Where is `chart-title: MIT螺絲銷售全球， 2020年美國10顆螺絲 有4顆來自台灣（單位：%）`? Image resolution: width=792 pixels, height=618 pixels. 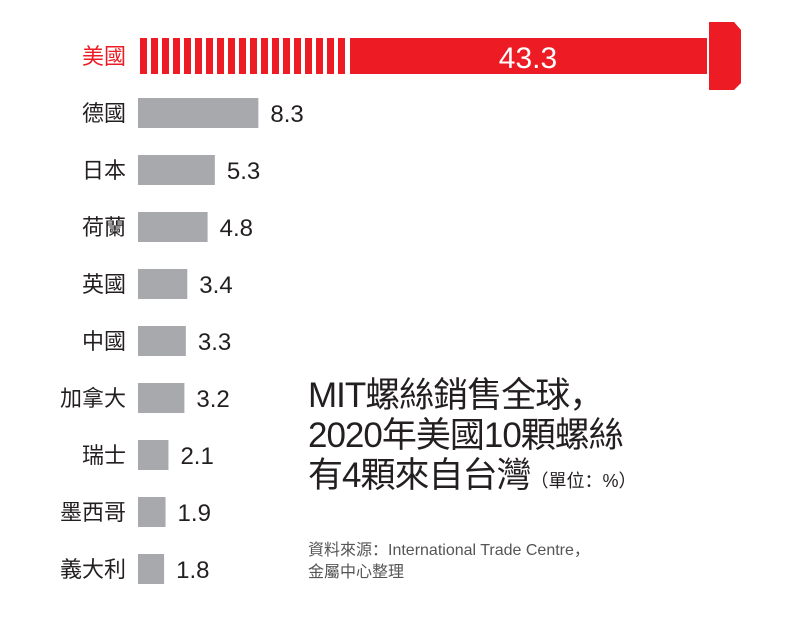
chart-title: MIT螺絲銷售全球， 2020年美國10顆螺絲 有4顆來自台灣（單位：%） is located at coordinates (472, 438).